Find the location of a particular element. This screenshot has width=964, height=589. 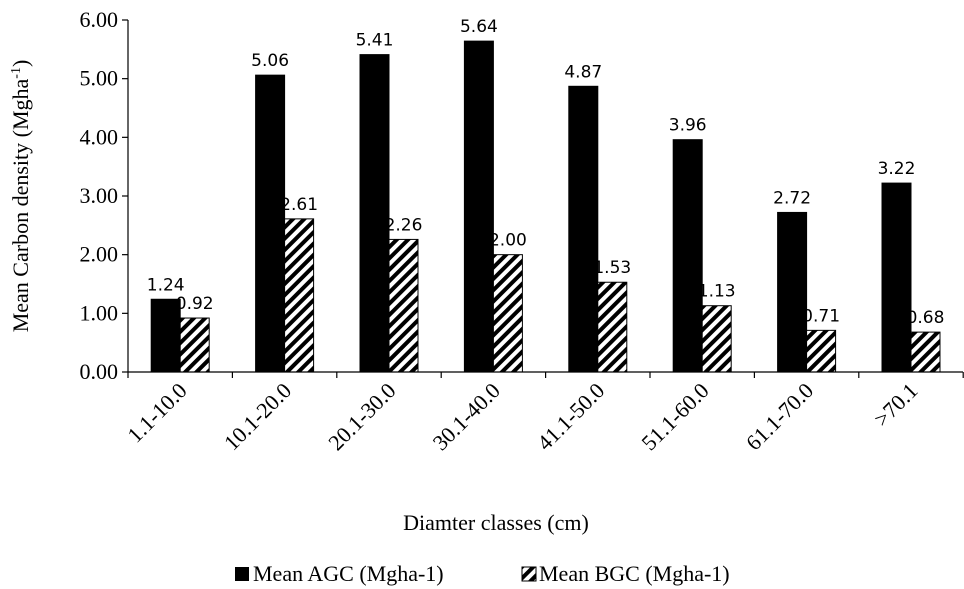

x-axis-title: Diamter classes (cm) is located at coordinates (496, 522).